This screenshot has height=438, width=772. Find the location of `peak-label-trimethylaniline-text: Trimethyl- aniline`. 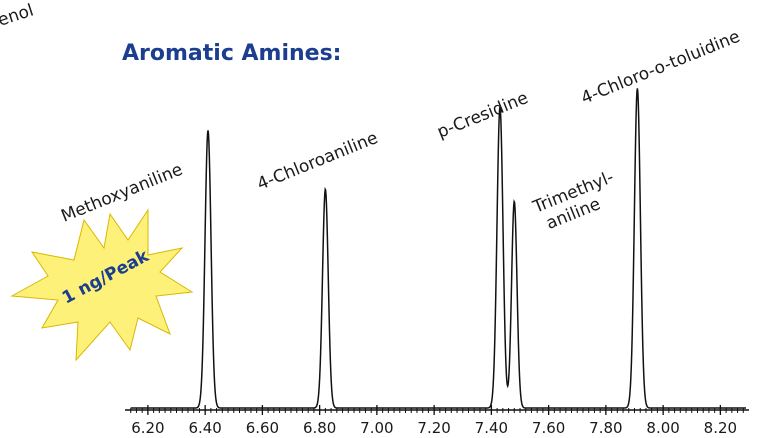

peak-label-trimethylaniline-text: Trimethyl- aniline is located at coordinates (579, 200).